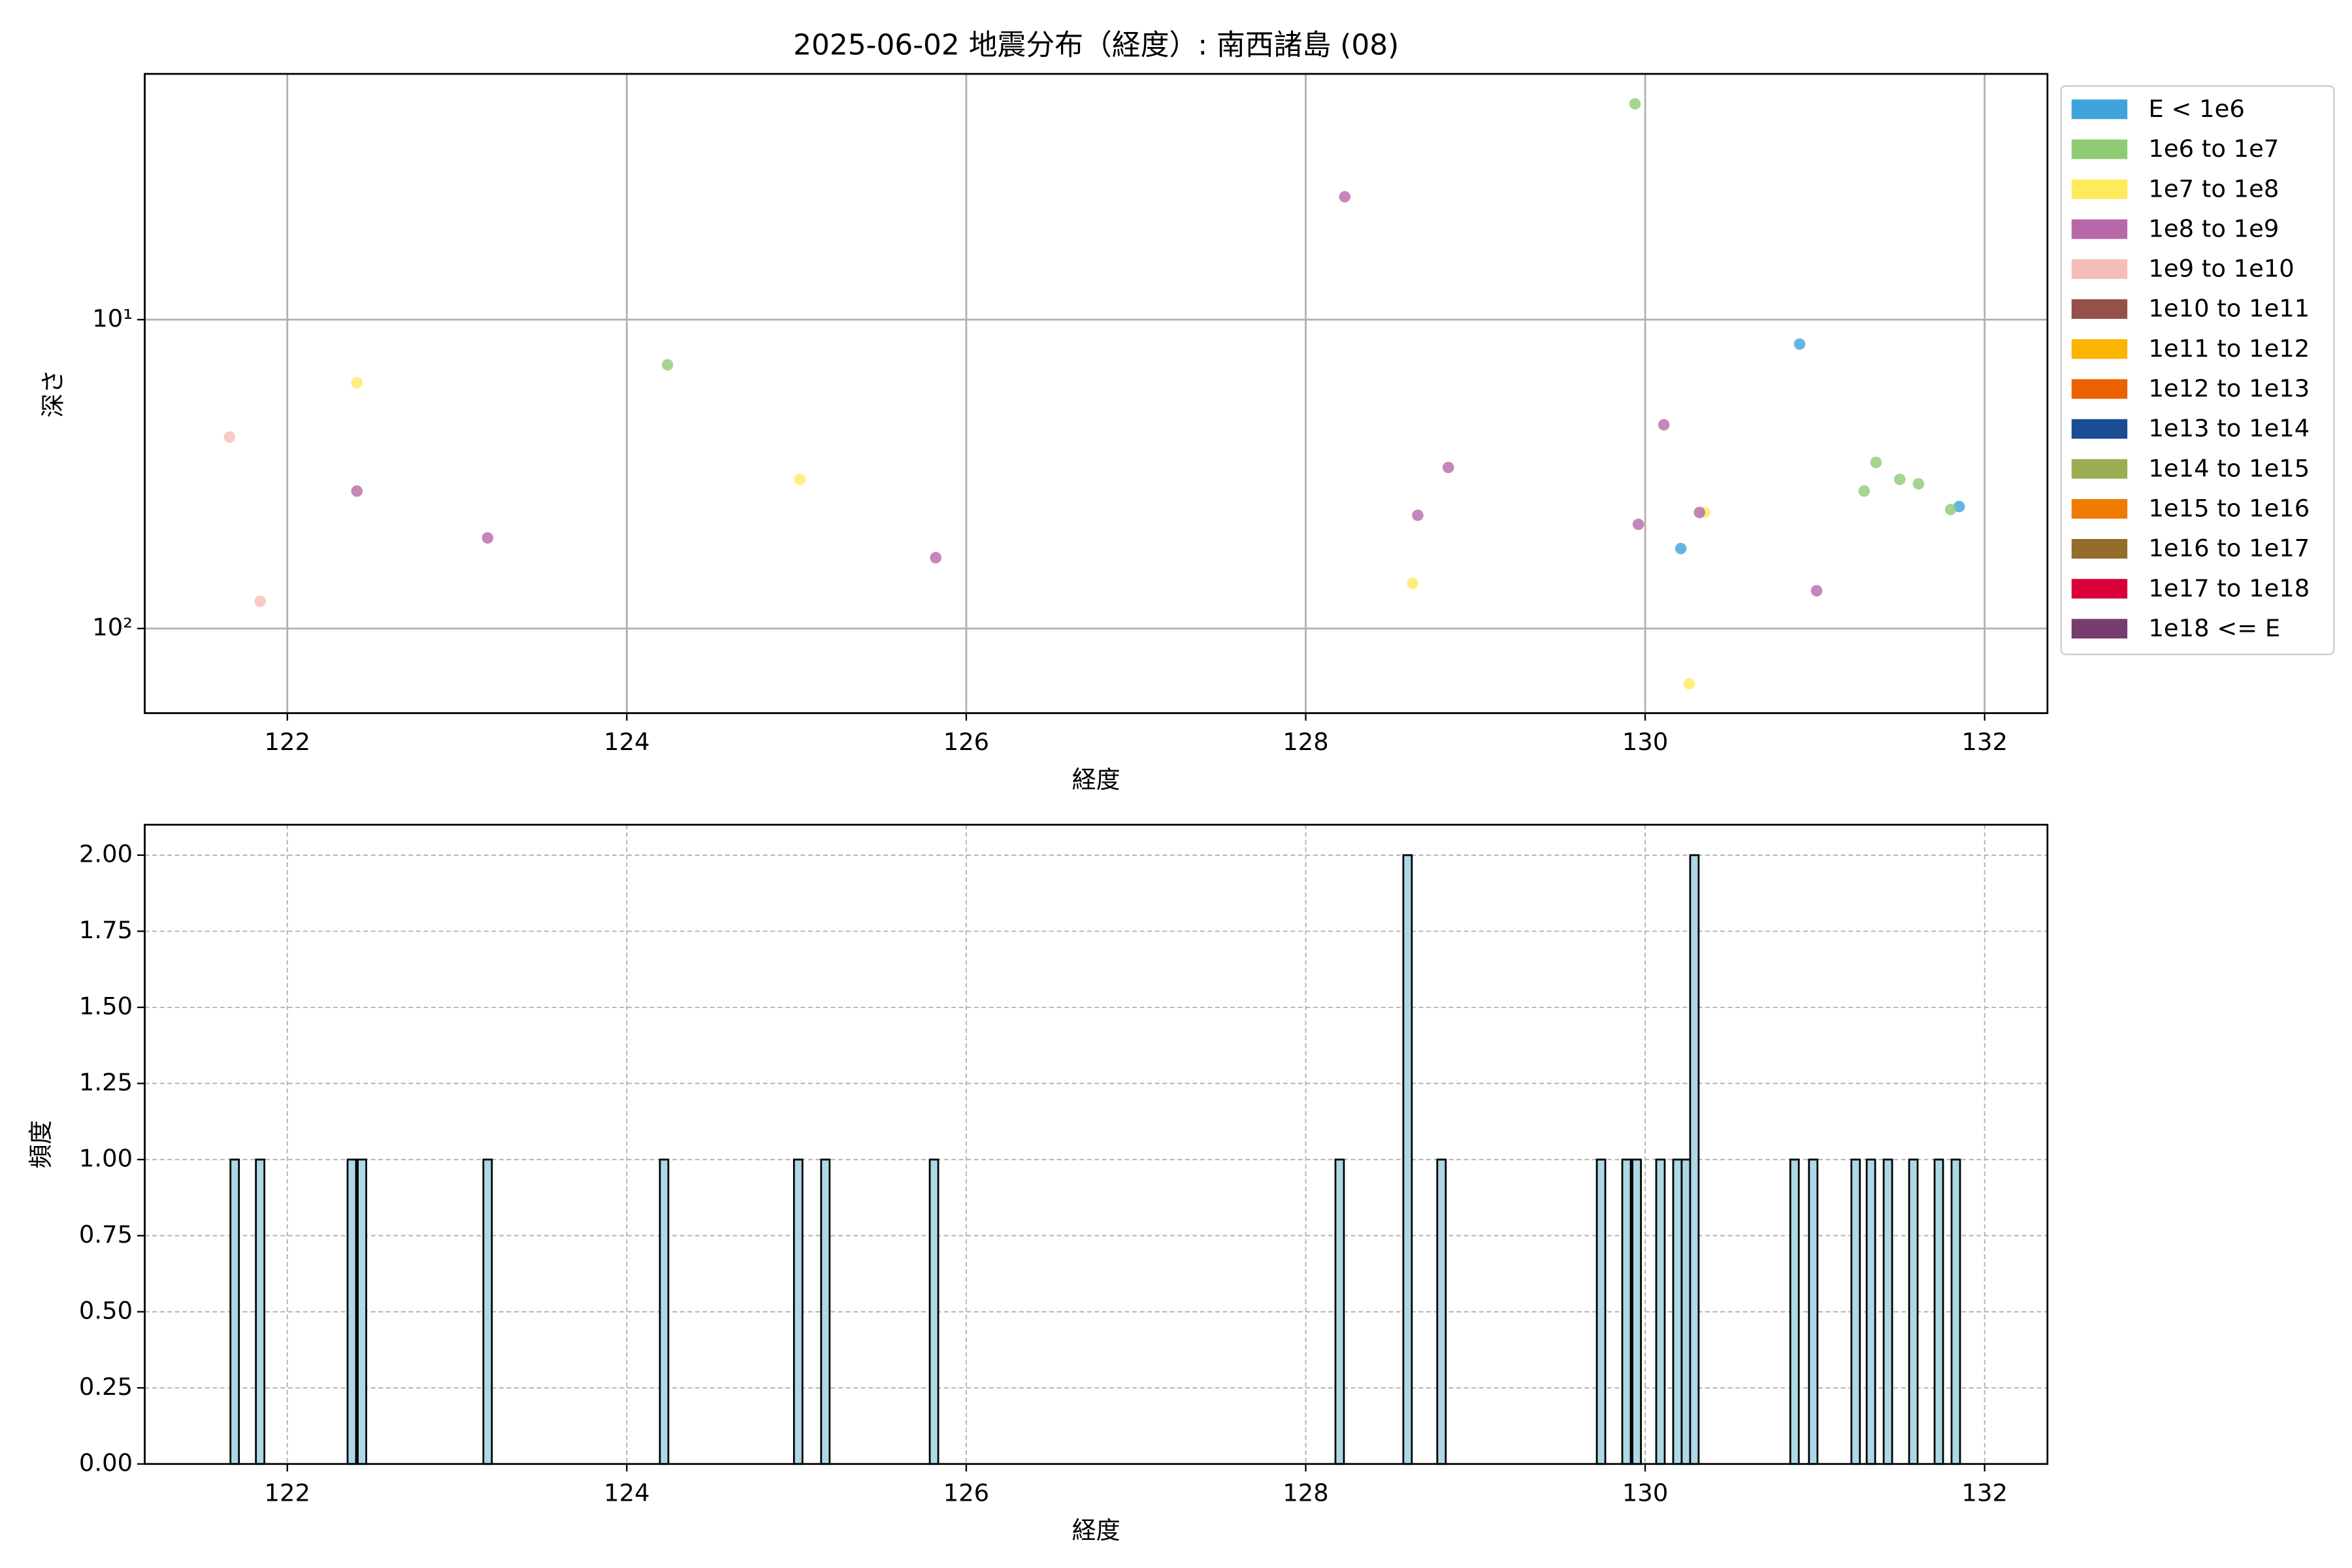 The width and height of the screenshot is (2352, 1568). Describe the element at coordinates (41, 1144) in the screenshot. I see `y-axis-label: 頻度` at that location.